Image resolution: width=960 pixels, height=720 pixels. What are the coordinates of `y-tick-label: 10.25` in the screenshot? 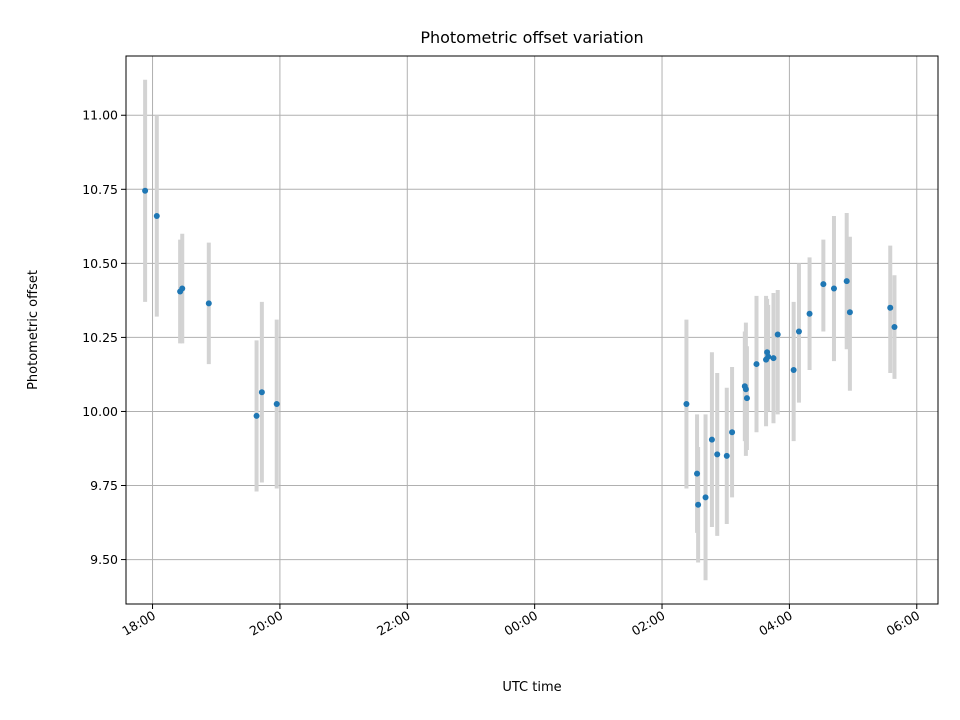 It's located at (100, 337).